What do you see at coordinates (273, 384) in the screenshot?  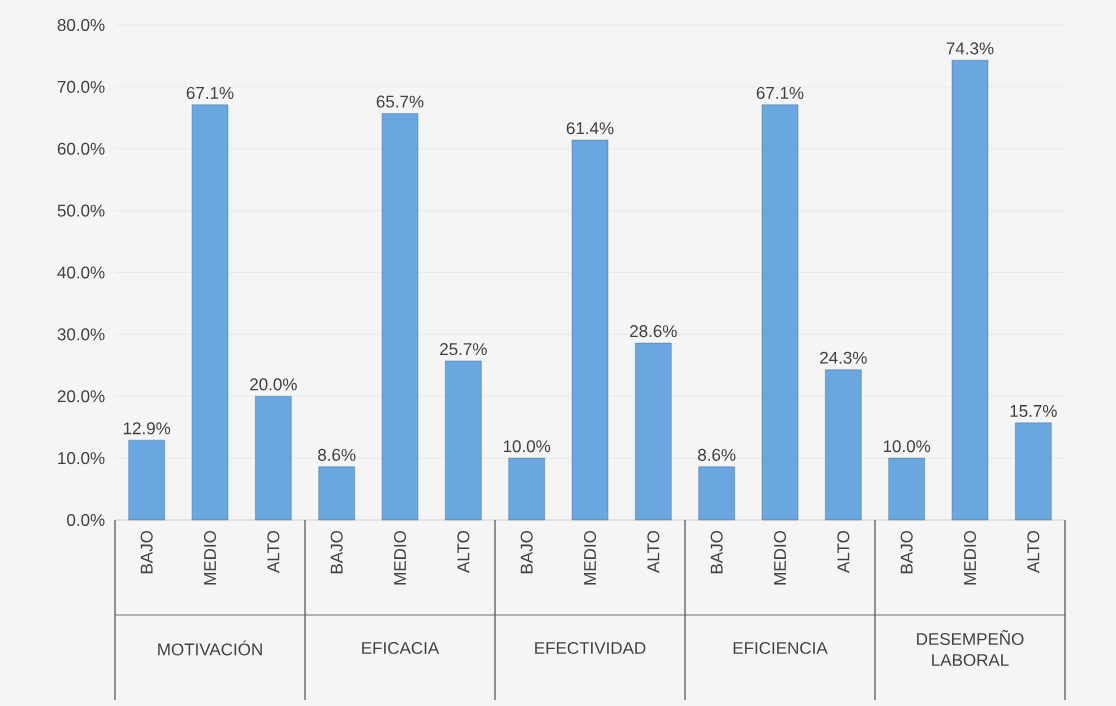 I see `data-label: 20.0%` at bounding box center [273, 384].